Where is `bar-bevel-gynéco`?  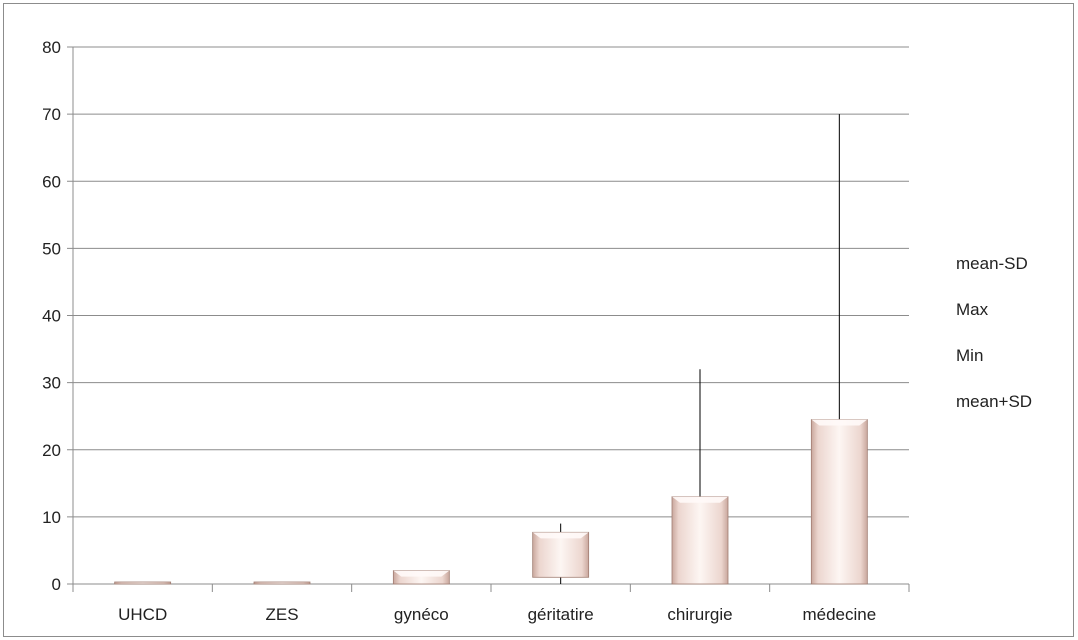
bar-bevel-gynéco is located at coordinates (421, 573).